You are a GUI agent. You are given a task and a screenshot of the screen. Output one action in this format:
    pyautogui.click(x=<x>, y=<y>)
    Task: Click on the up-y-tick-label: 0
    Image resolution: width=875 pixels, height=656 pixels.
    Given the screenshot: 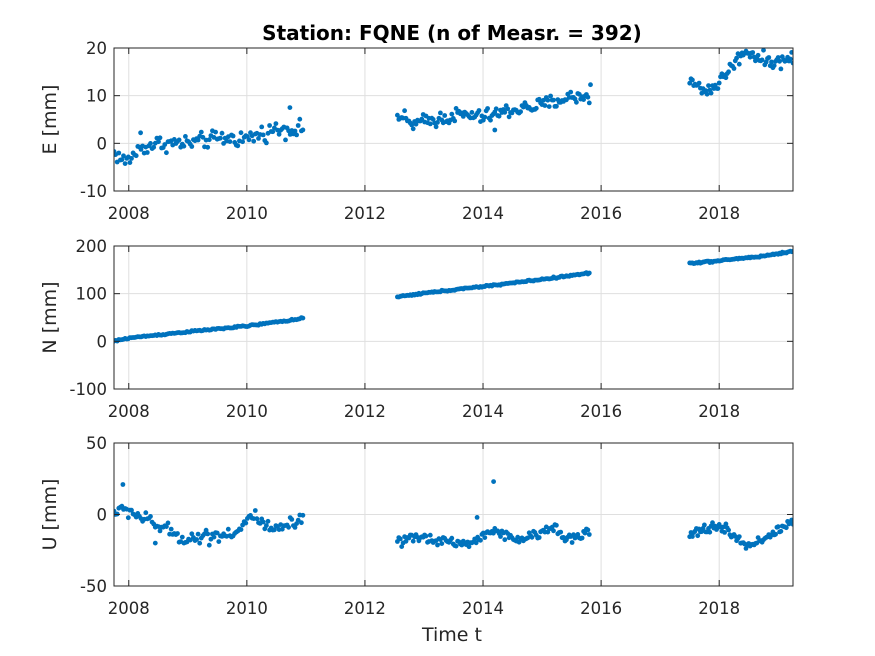 What is the action you would take?
    pyautogui.click(x=102, y=515)
    